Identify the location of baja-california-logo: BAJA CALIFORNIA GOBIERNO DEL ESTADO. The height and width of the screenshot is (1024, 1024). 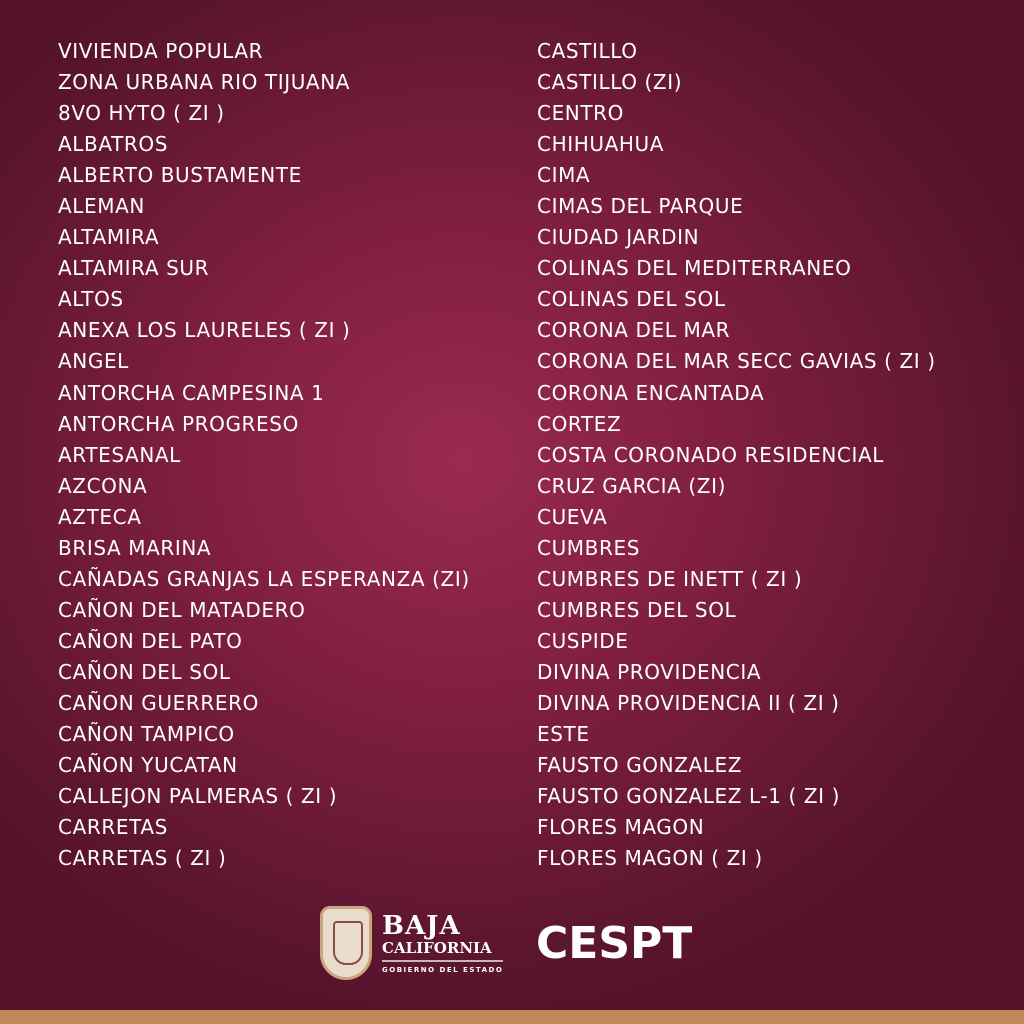
(412, 943).